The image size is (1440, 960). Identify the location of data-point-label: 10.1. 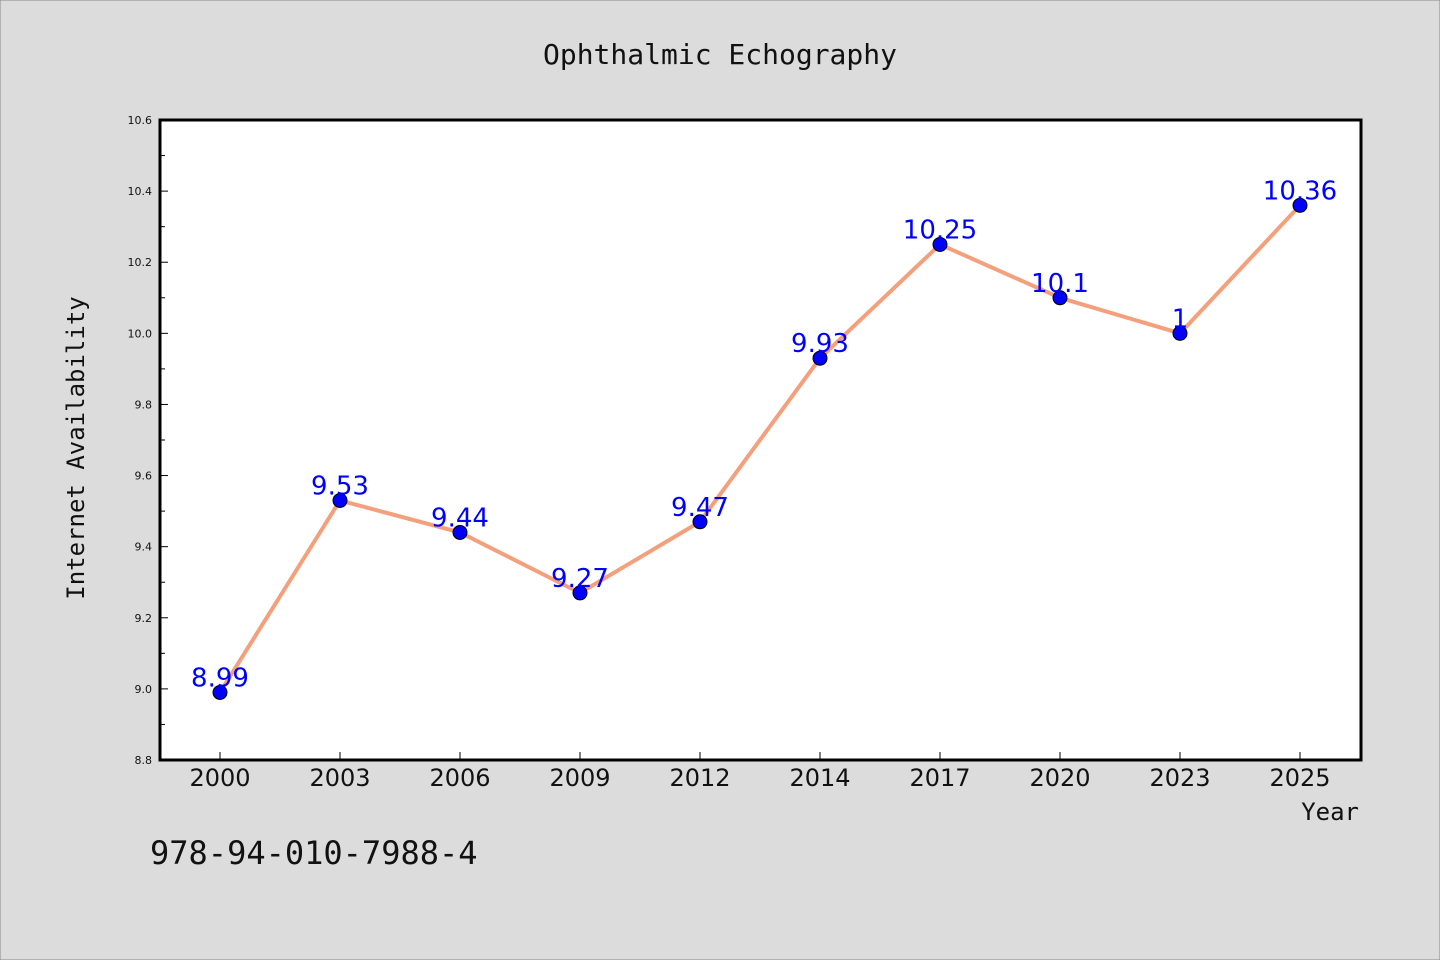
(1060, 284).